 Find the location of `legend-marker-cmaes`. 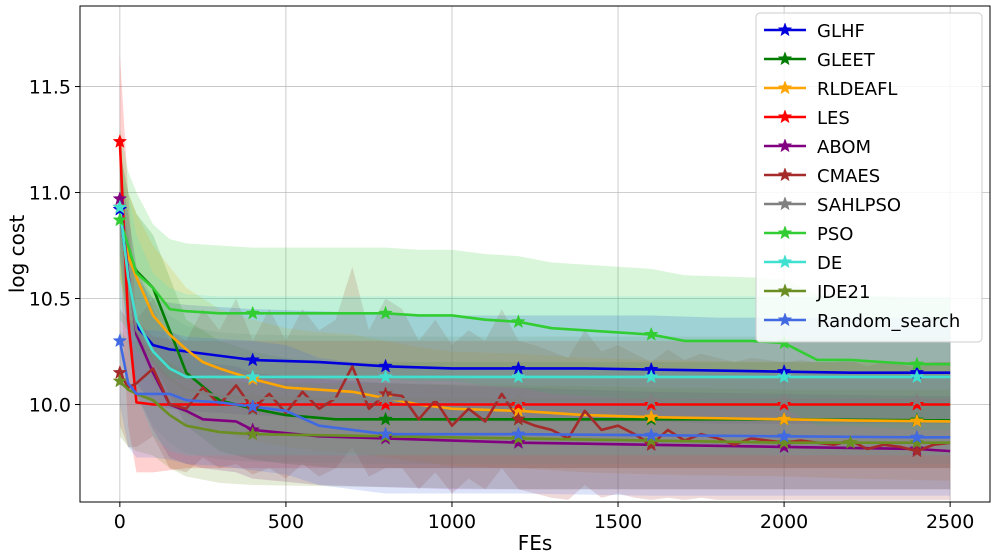

legend-marker-cmaes is located at coordinates (785, 174).